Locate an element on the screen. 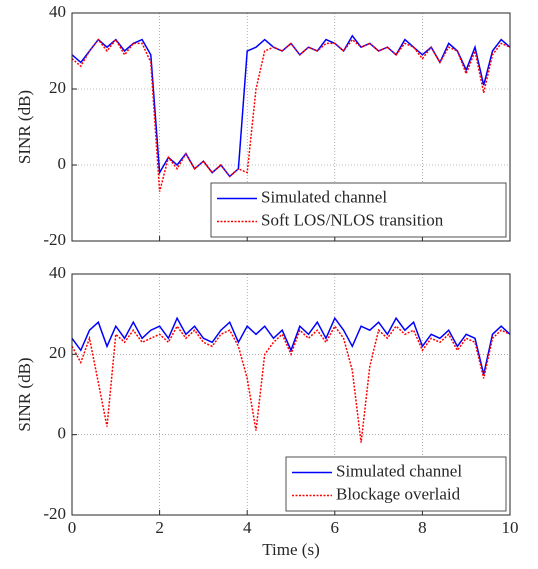 This screenshot has width=538, height=569. x-tick-label: 8 is located at coordinates (422, 527).